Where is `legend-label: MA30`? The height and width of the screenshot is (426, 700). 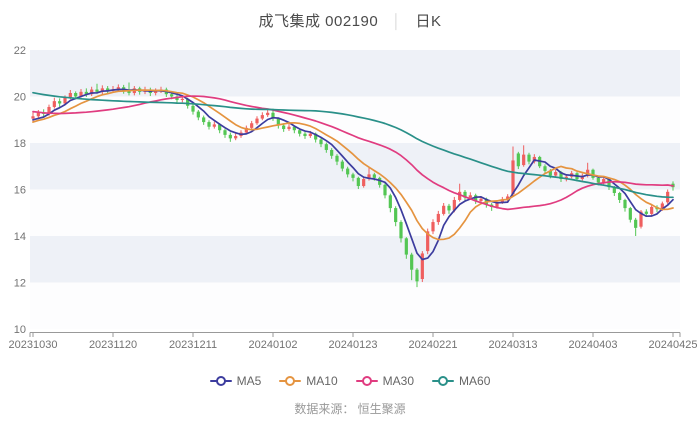 legend-label: MA30 is located at coordinates (398, 381).